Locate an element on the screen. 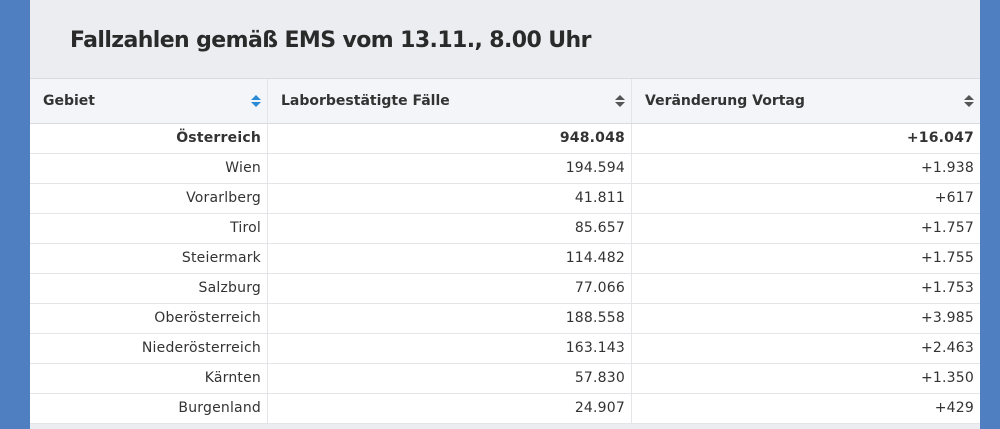  table-row: Oberösterreich 188.558 +3.985 is located at coordinates (505, 319).